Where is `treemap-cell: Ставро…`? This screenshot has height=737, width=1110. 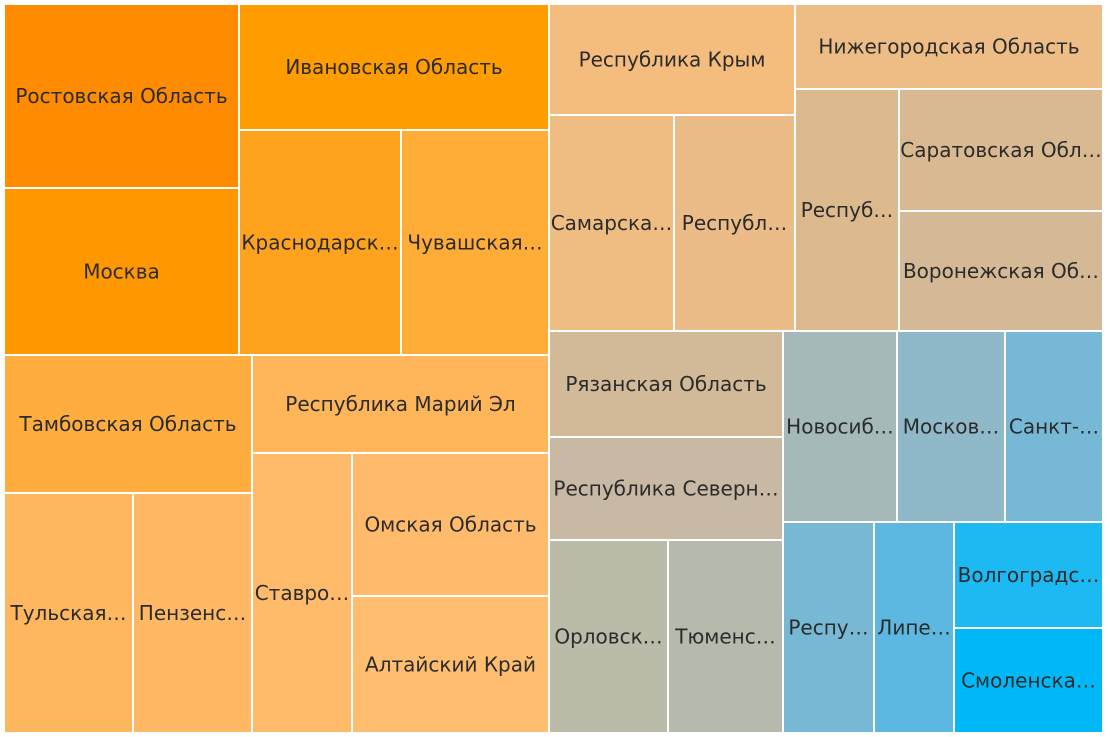
treemap-cell: Ставро… is located at coordinates (302, 593).